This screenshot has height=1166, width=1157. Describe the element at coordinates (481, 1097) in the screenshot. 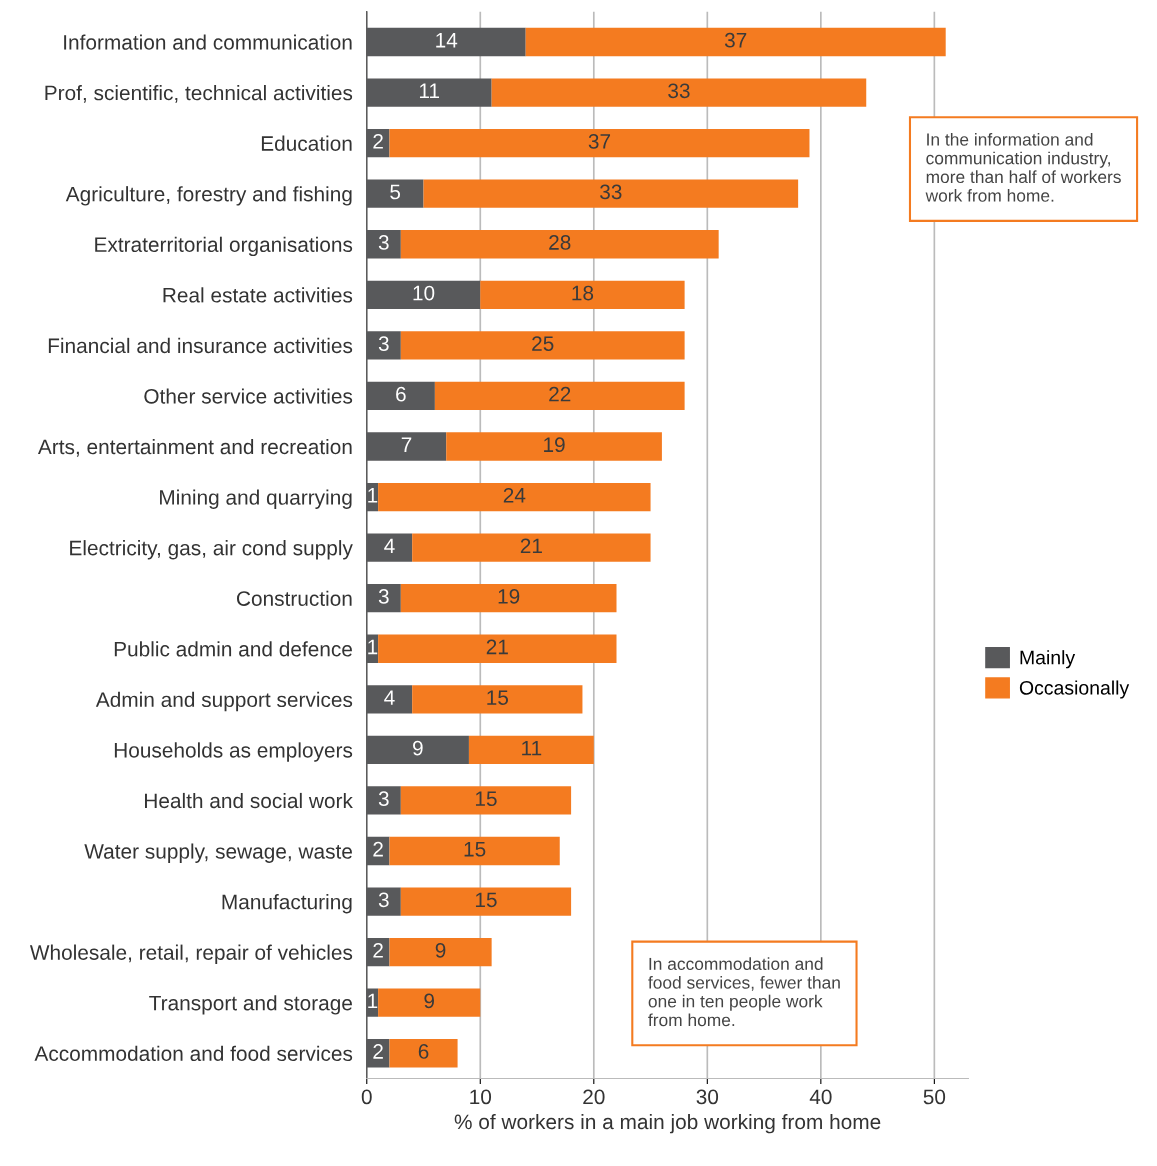

I see `x-tick-label: 10` at that location.